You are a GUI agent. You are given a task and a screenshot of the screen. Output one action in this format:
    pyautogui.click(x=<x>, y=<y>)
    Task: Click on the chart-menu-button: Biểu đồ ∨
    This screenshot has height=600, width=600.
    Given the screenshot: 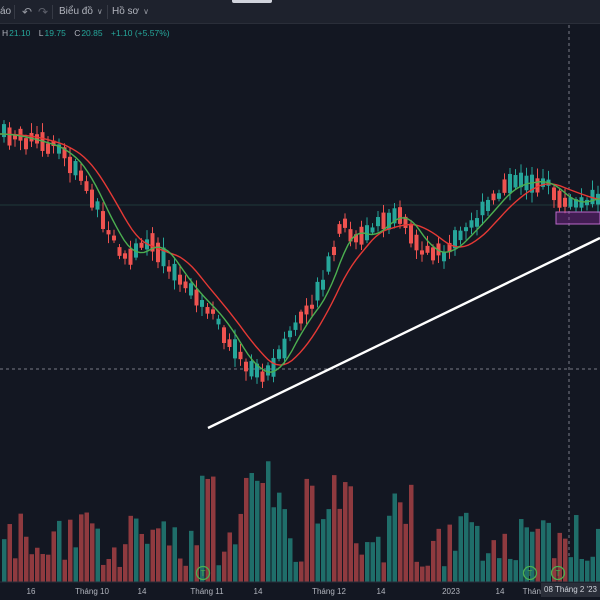 What is the action you would take?
    pyautogui.click(x=81, y=12)
    